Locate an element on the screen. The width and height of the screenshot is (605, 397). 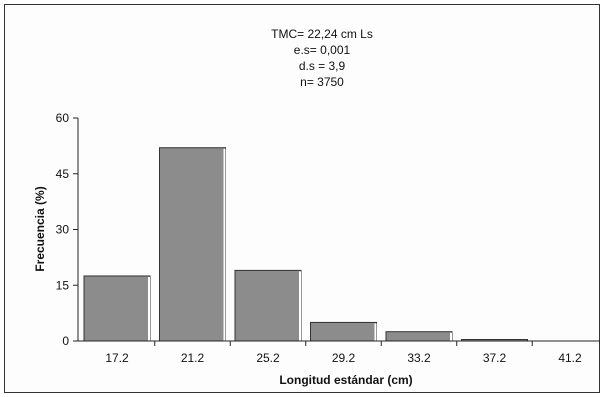
x-tick-label-29.2: 29.2 is located at coordinates (344, 358).